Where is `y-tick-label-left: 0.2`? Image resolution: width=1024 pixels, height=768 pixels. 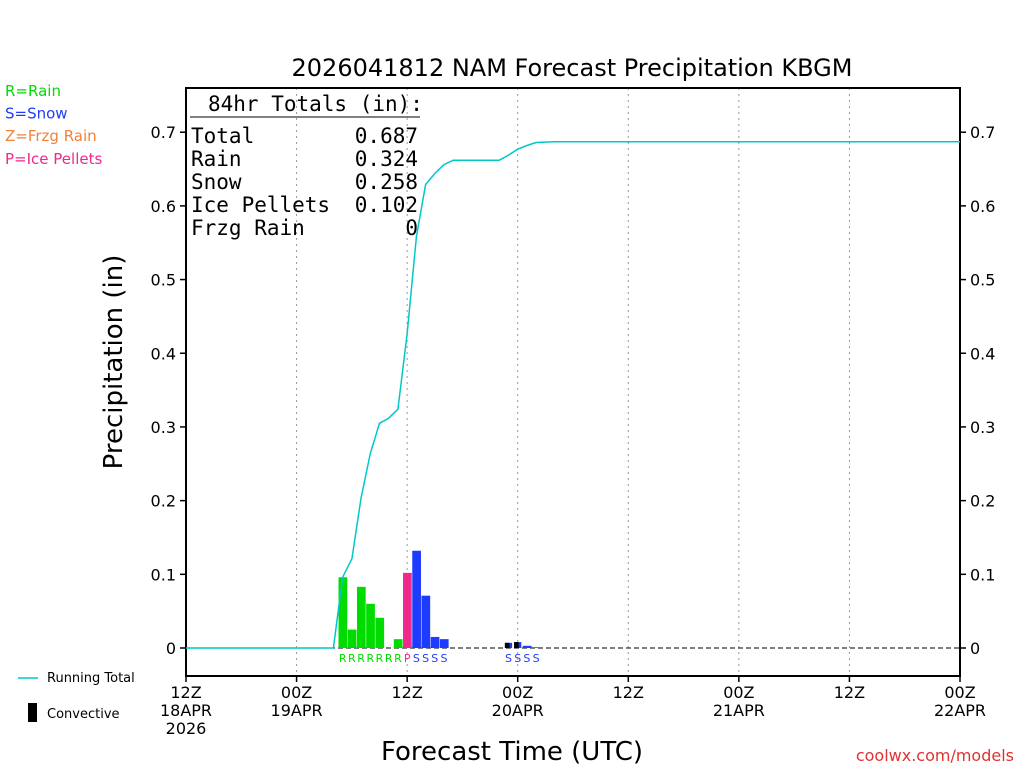 y-tick-label-left: 0.2 is located at coordinates (163, 501).